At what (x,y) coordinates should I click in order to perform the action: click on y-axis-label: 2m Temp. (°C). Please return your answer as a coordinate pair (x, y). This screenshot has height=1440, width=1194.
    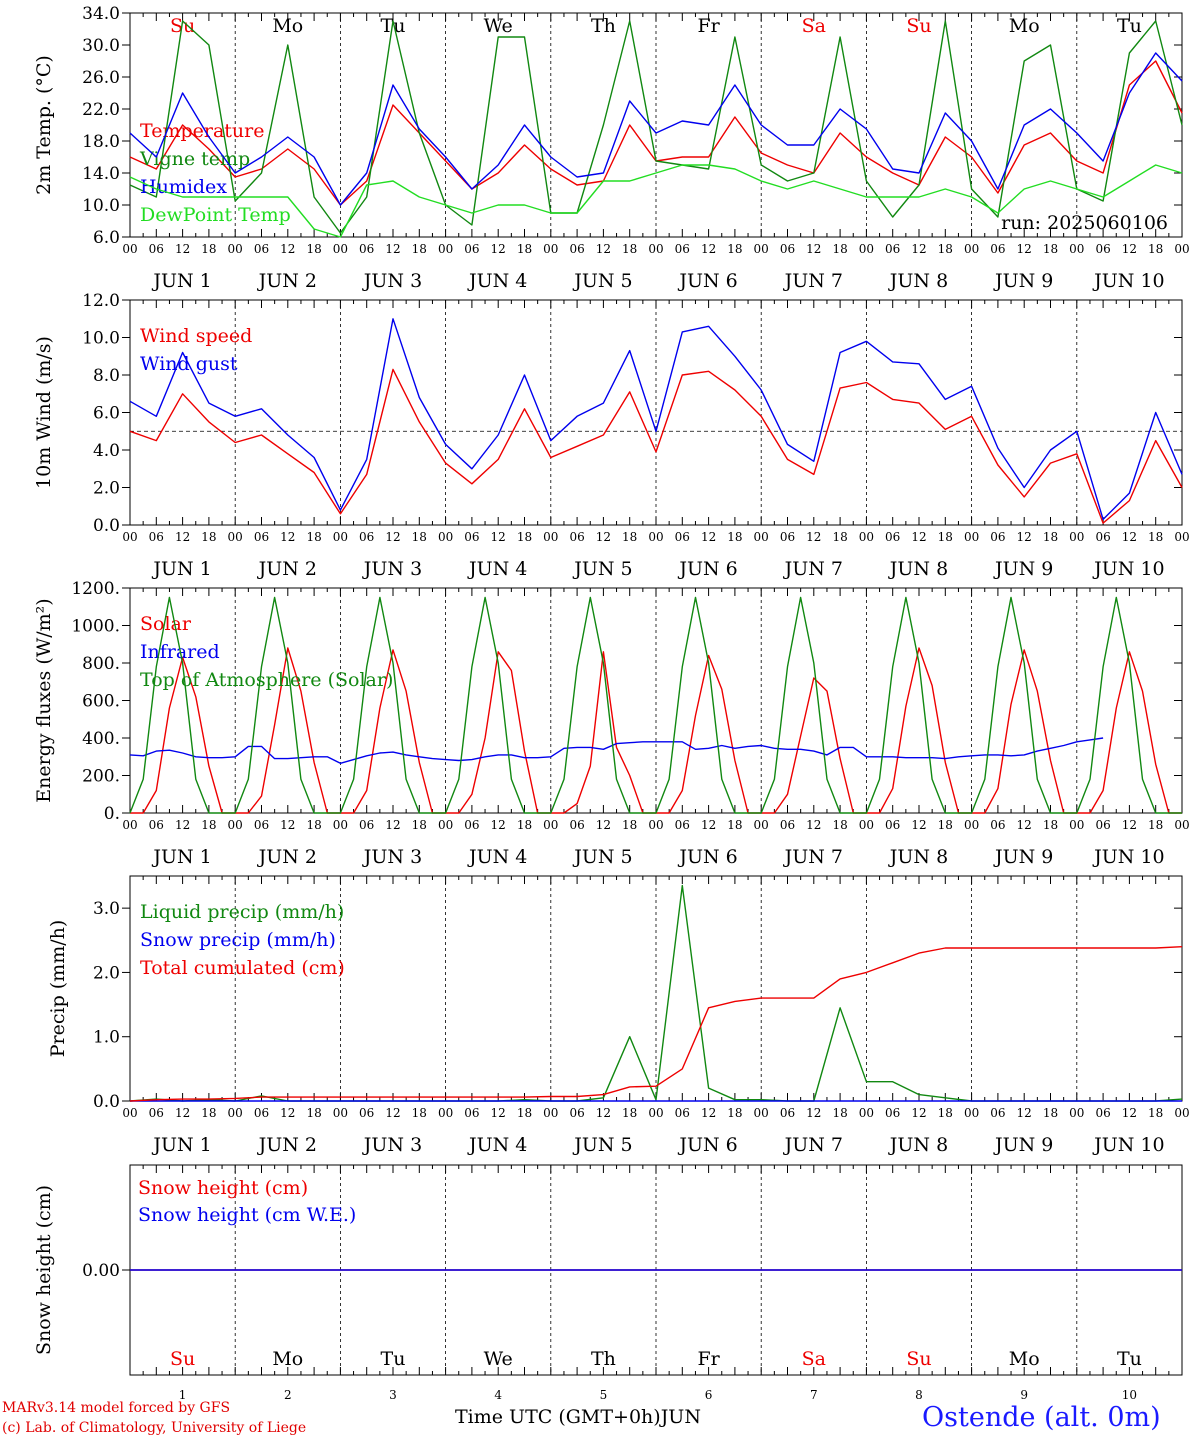
    Looking at the image, I should click on (44, 125).